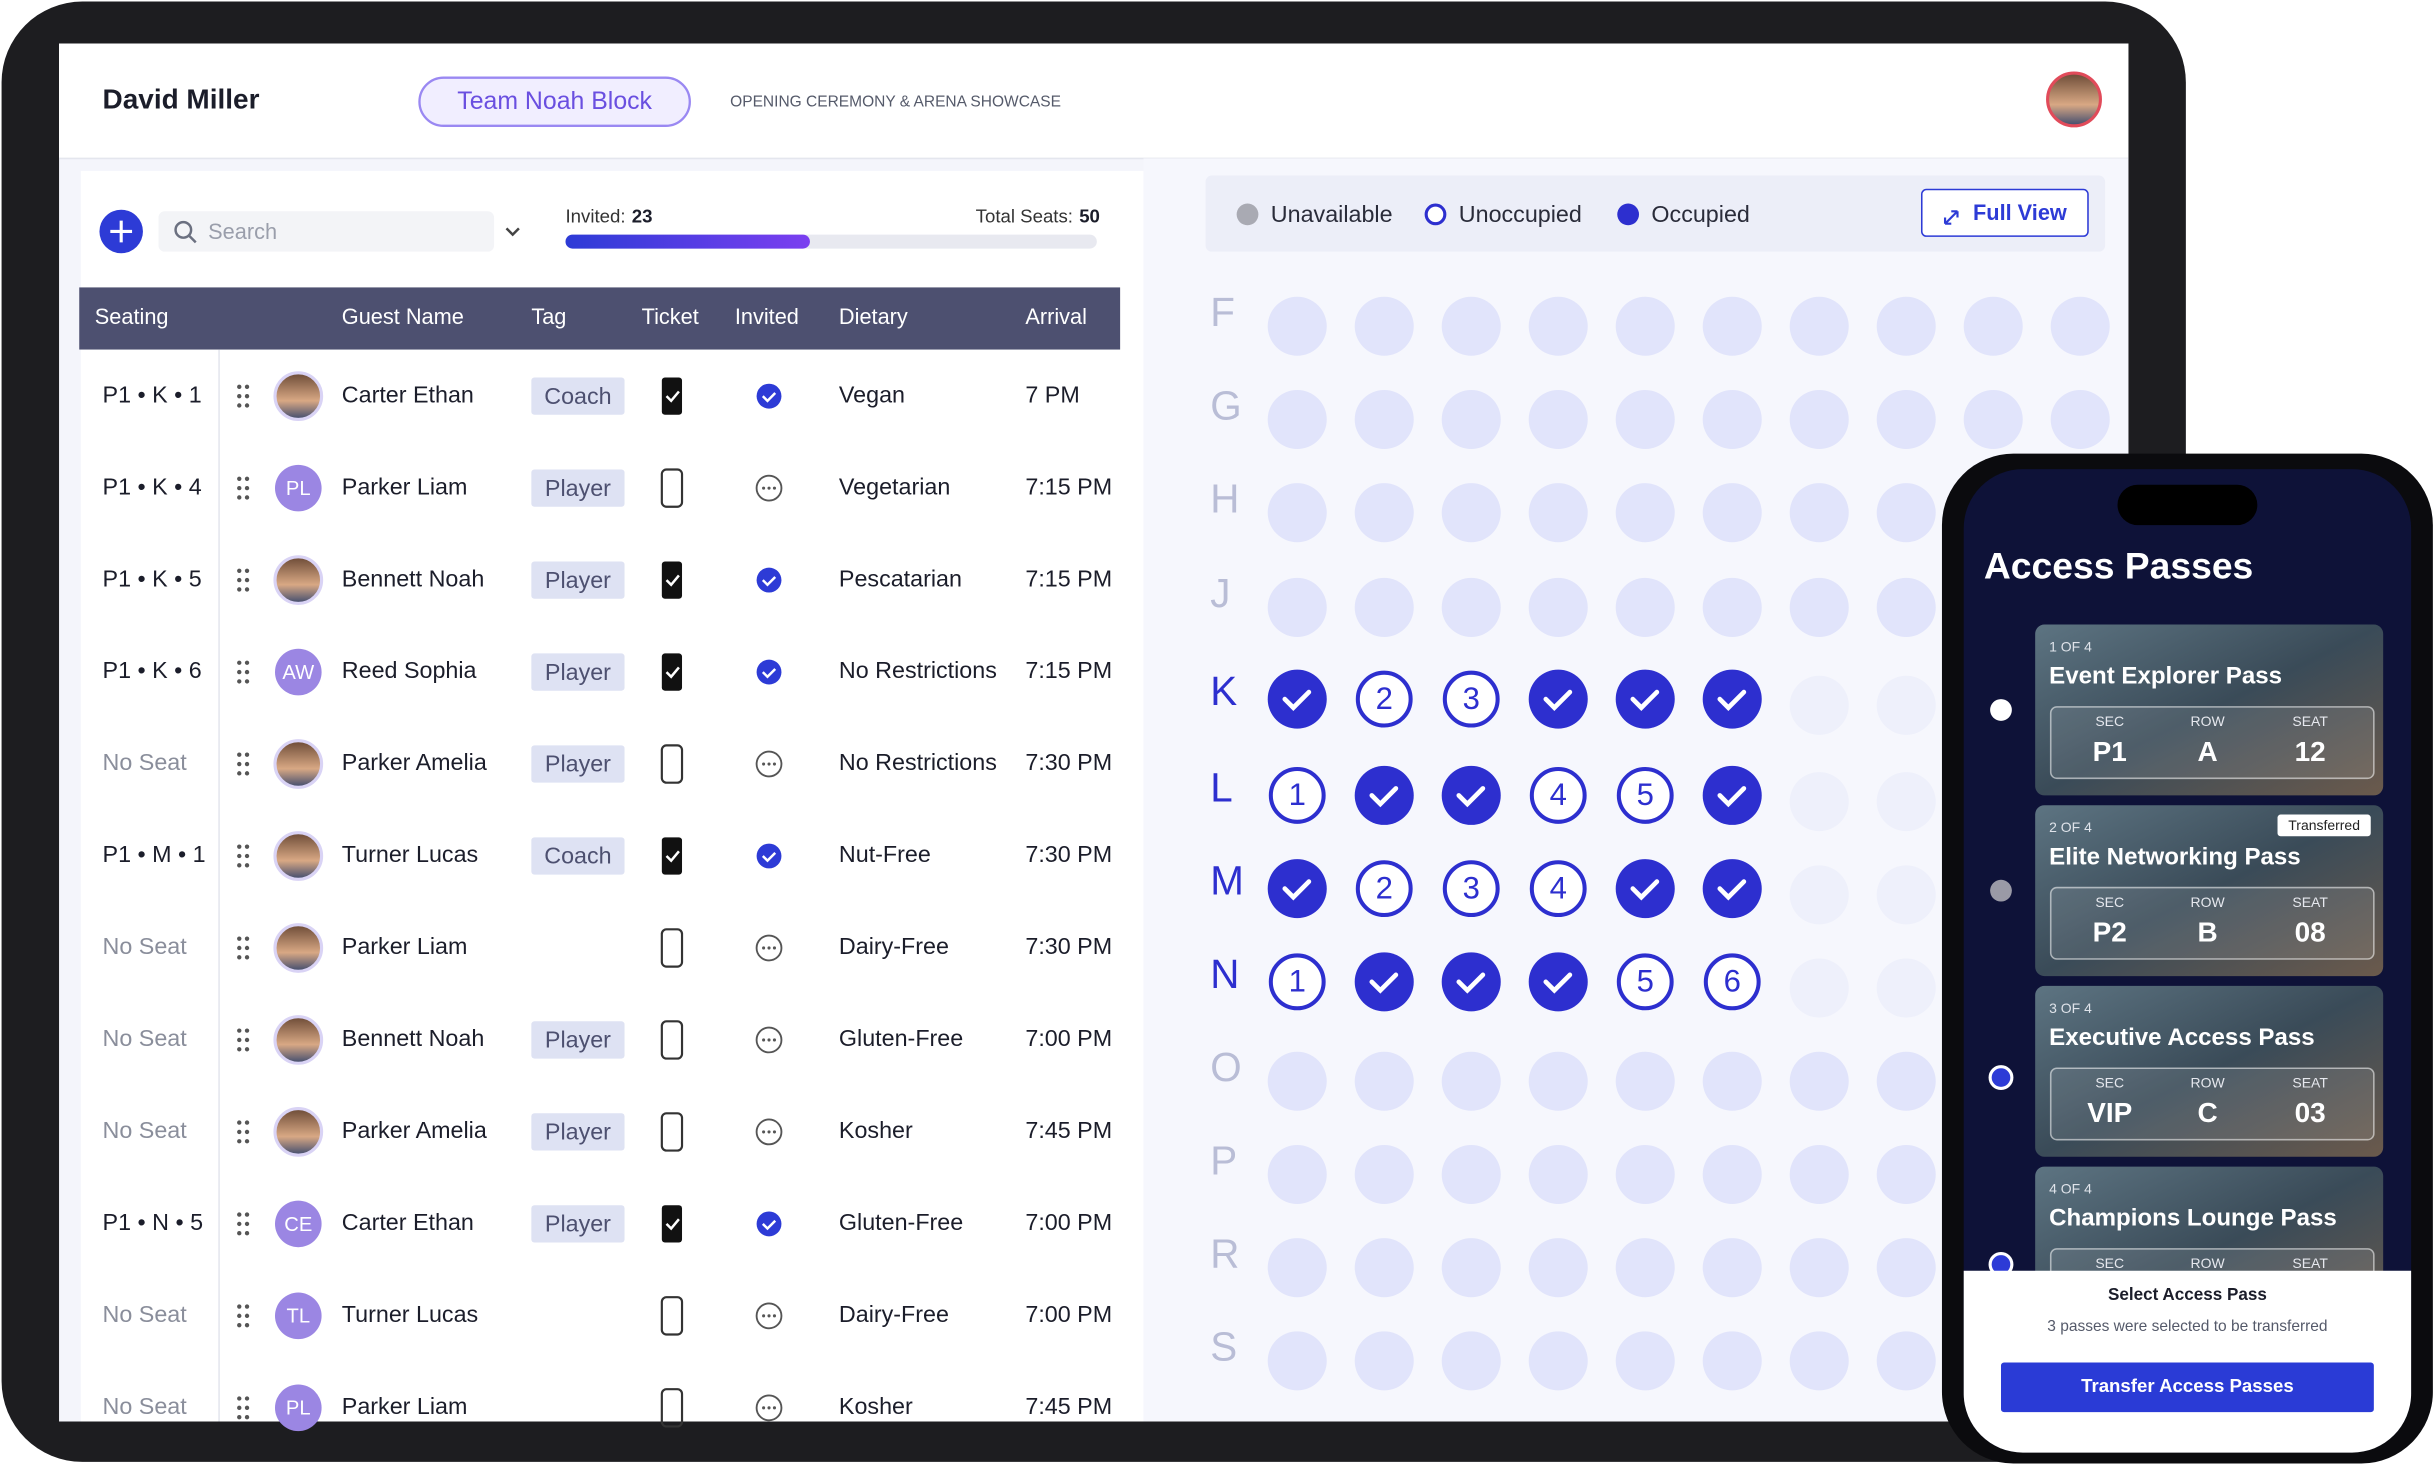 This screenshot has height=1465, width=2436. I want to click on search-box, so click(326, 231).